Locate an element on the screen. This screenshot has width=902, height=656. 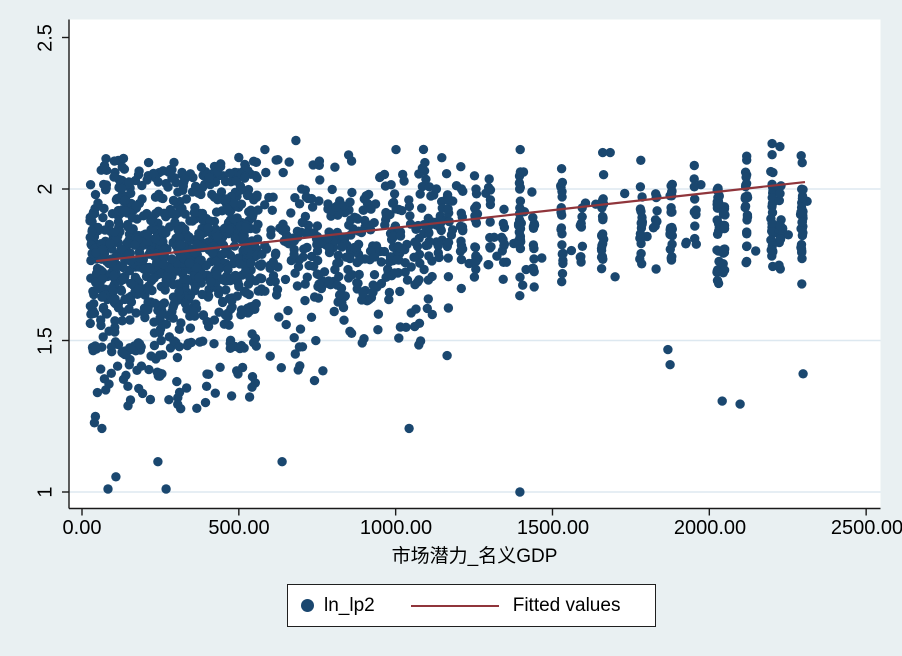
legend-label-fitted-values: Fitted values is located at coordinates (566, 605).